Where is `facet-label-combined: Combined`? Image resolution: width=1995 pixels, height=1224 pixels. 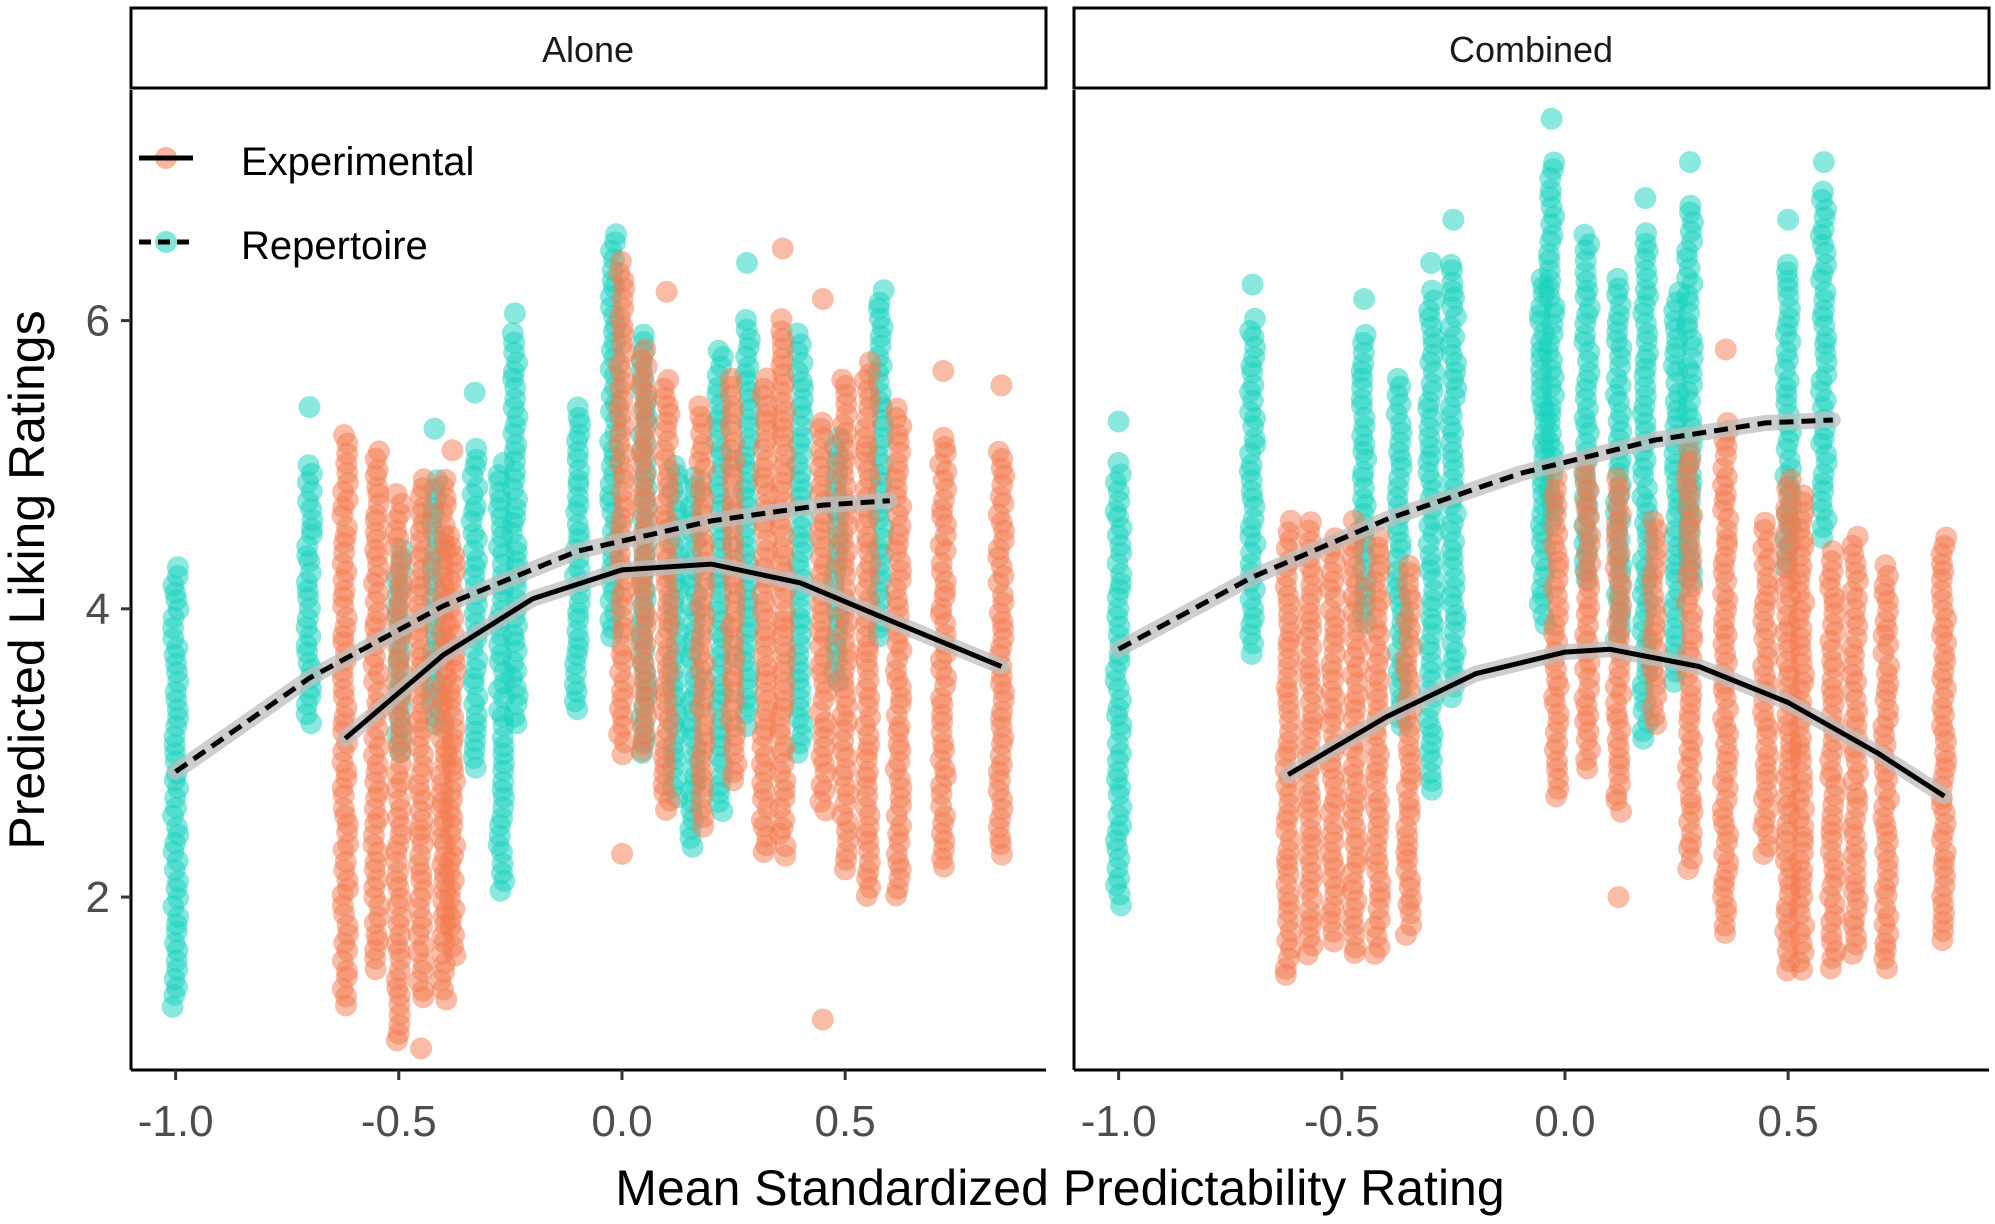 facet-label-combined: Combined is located at coordinates (1531, 49).